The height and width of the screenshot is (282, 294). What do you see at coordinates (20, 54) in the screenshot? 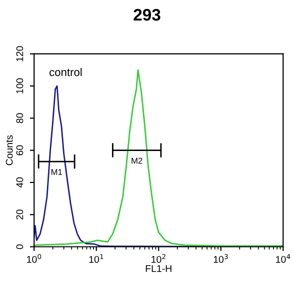
I see `y-tick-label: 120` at bounding box center [20, 54].